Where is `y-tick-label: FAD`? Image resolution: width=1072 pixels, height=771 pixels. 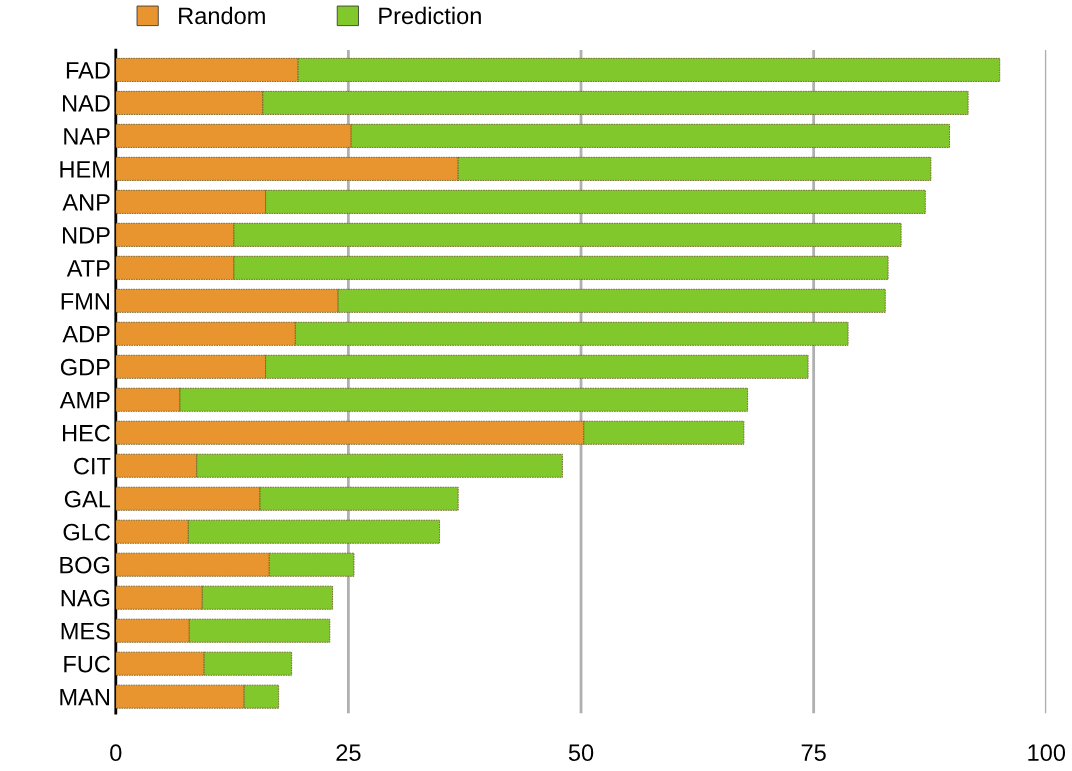 y-tick-label: FAD is located at coordinates (88, 70).